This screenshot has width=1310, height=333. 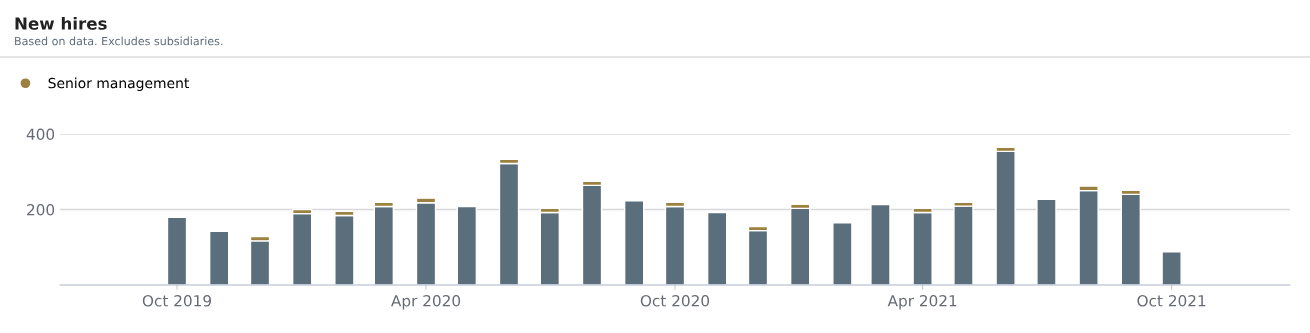 I want to click on chart-subtitle: Based on data. Excludes subsidiaries., so click(x=119, y=41).